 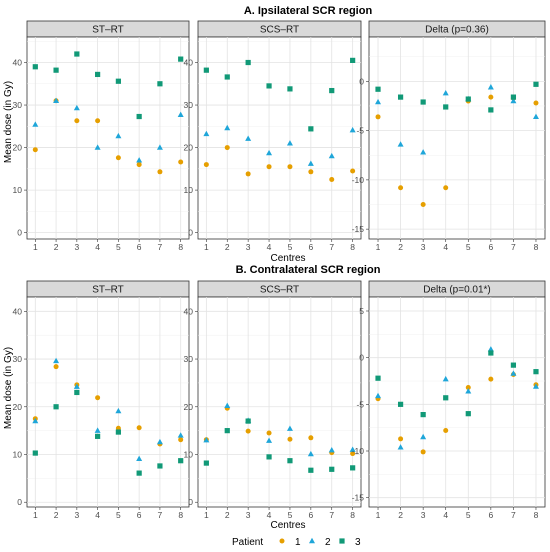 What do you see at coordinates (361, 311) in the screenshot?
I see `y-tick-label: 5` at bounding box center [361, 311].